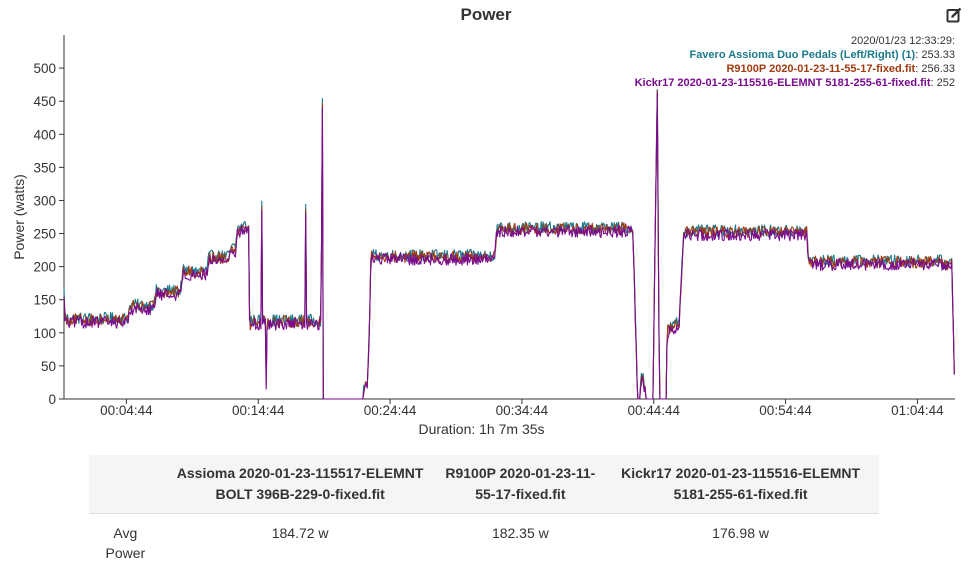 This screenshot has width=972, height=587. I want to click on cell-assioma-avg: 184.72 w, so click(300, 533).